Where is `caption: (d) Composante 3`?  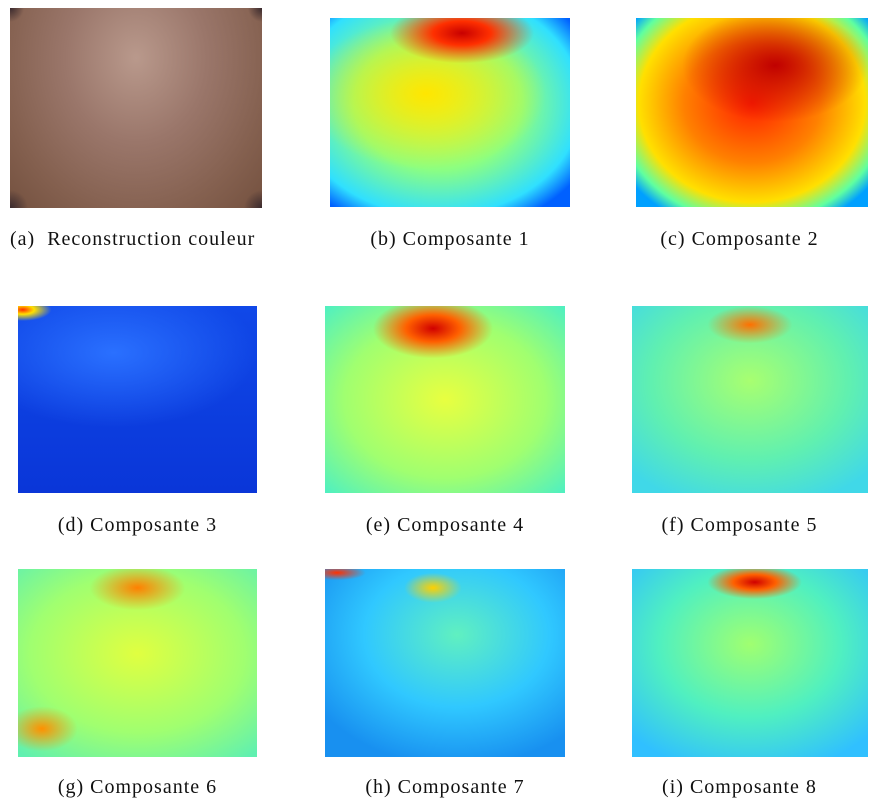 caption: (d) Composante 3 is located at coordinates (137, 525).